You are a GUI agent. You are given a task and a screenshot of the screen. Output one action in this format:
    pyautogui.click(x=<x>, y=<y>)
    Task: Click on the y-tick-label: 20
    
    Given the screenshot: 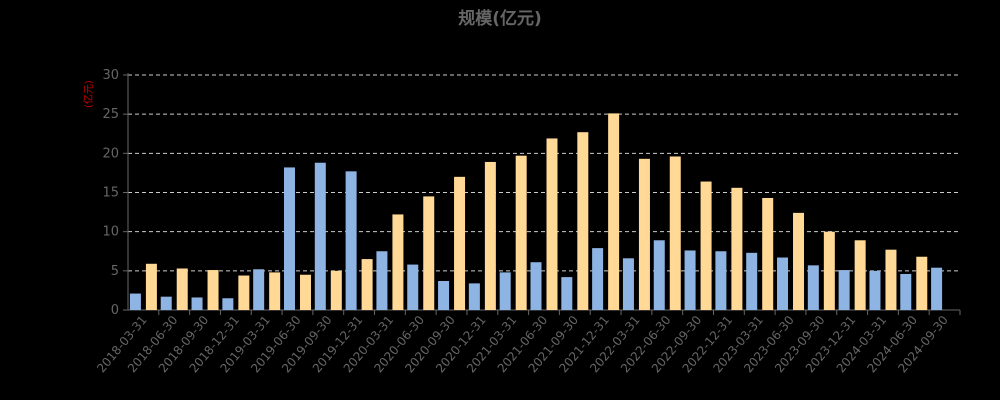 What is the action you would take?
    pyautogui.click(x=110, y=153)
    